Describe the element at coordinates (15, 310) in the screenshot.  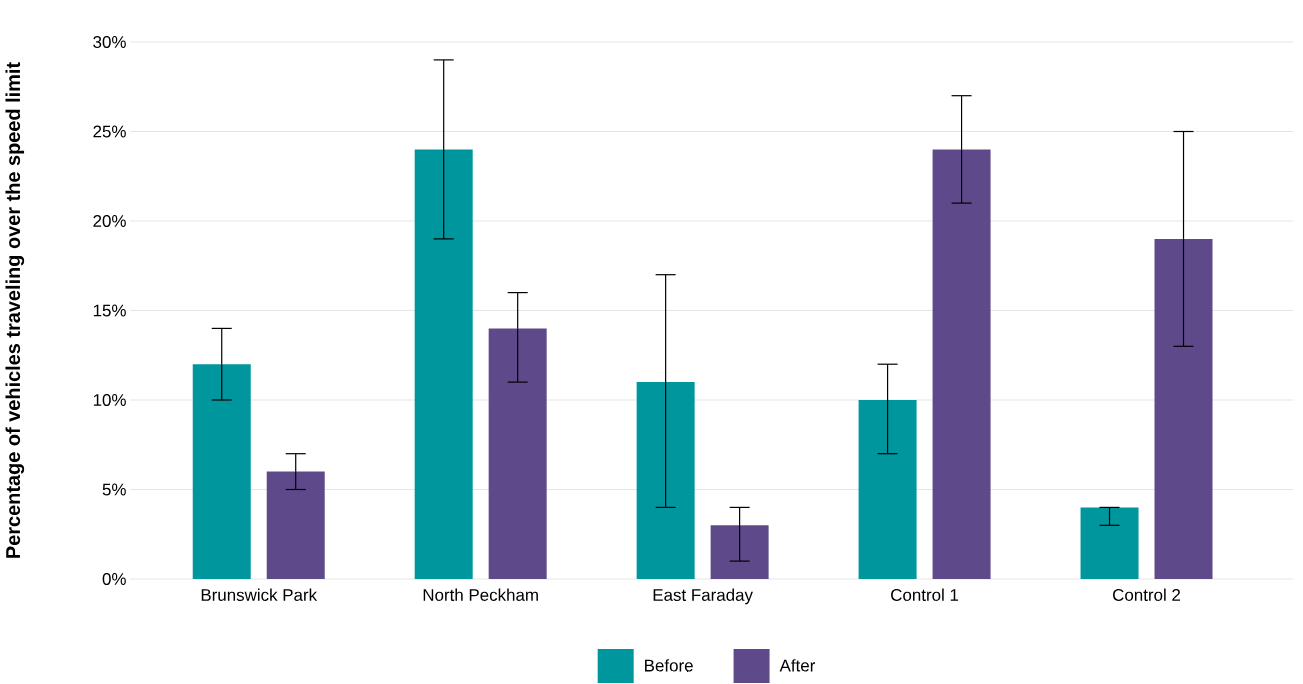
I see `y-axis-title: Percentage of vehicles traveling over the speed limit` at that location.